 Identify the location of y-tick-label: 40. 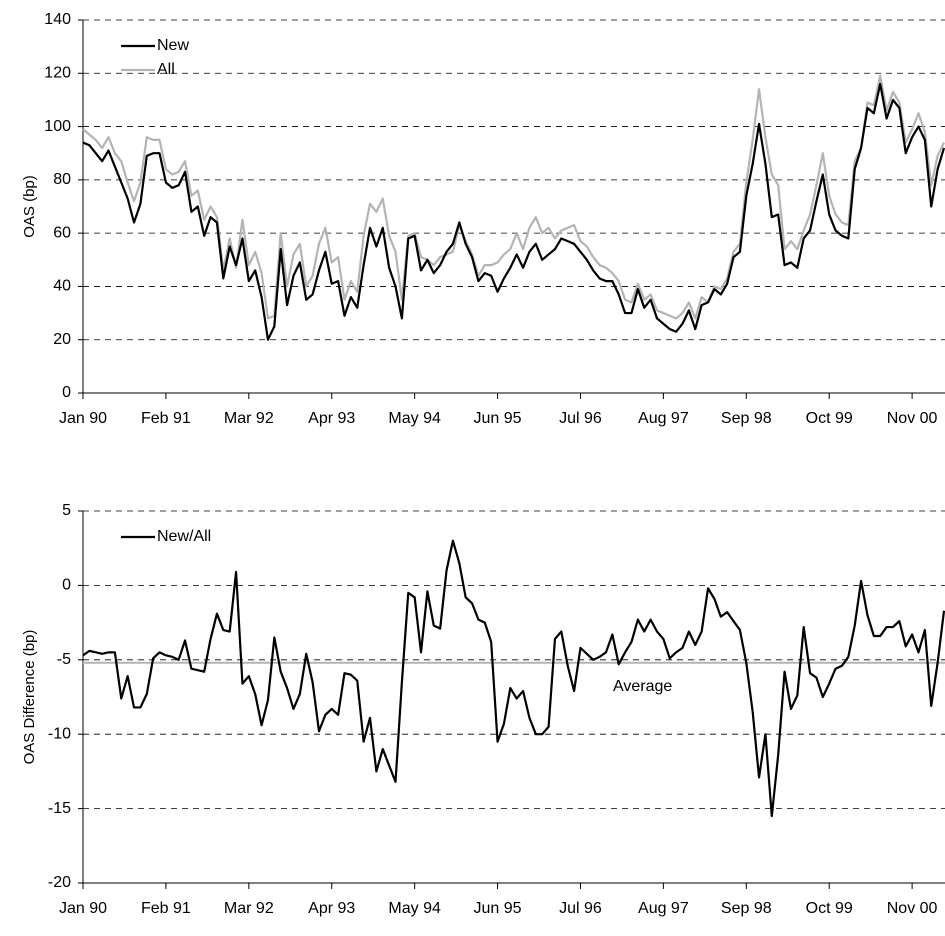
(62, 286).